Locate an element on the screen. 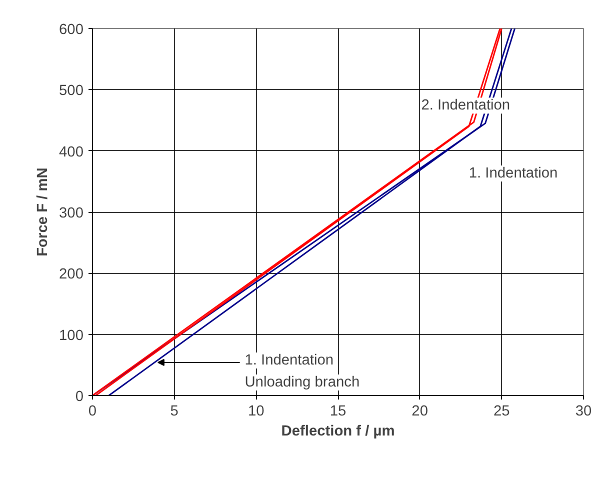  x-tick-label: 25 is located at coordinates (502, 412).